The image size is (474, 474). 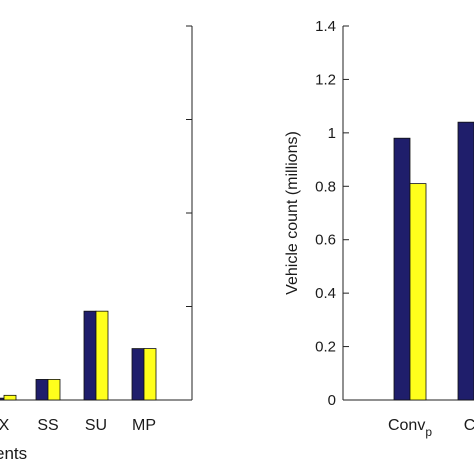 I want to click on right-y-tick-label: 1.4, so click(x=325, y=26).